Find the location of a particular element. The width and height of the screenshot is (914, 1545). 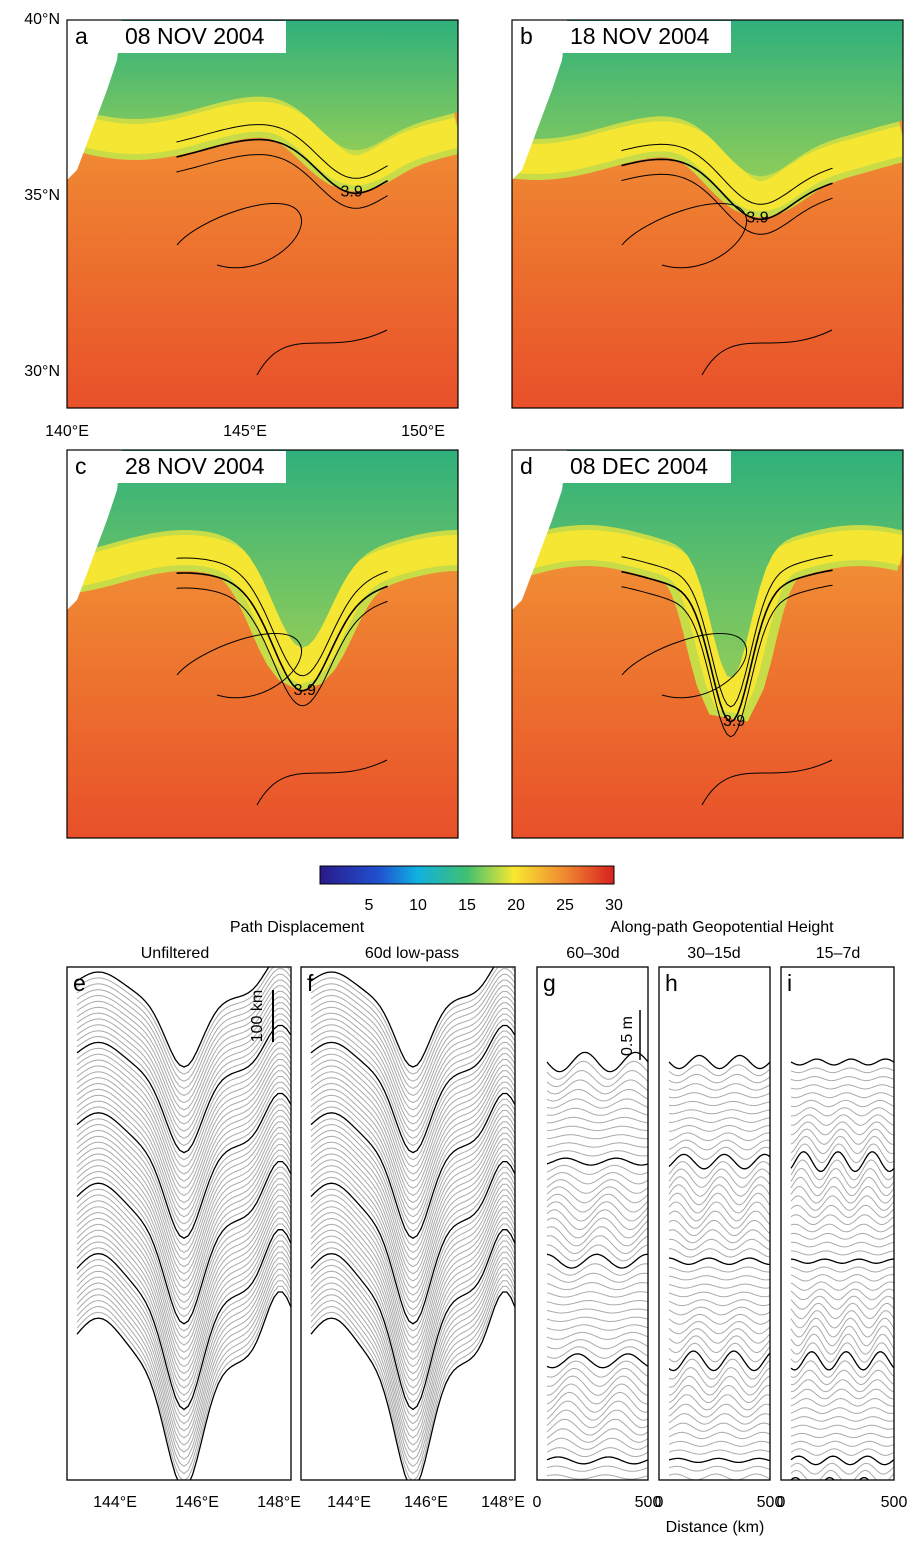

lat-label: 40°N is located at coordinates (42, 19).